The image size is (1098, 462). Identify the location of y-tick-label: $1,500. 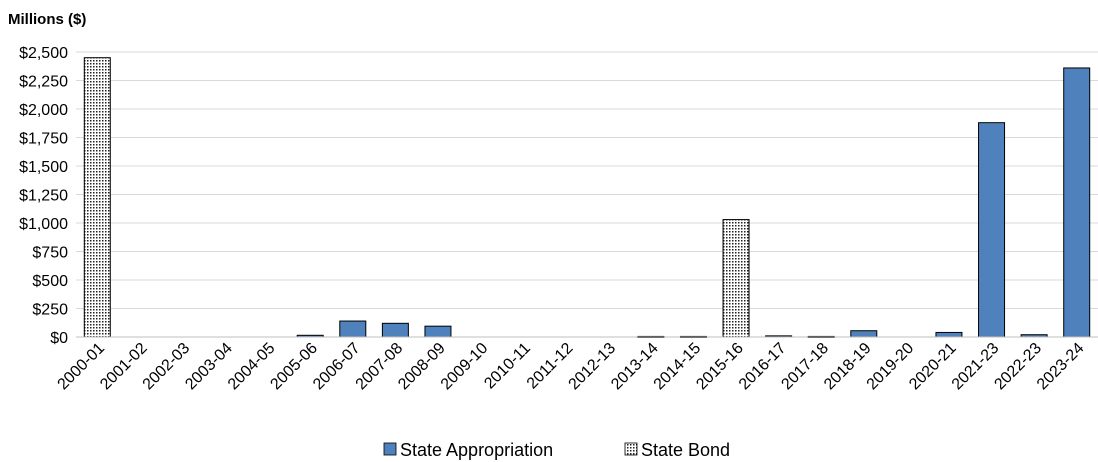
(43, 167).